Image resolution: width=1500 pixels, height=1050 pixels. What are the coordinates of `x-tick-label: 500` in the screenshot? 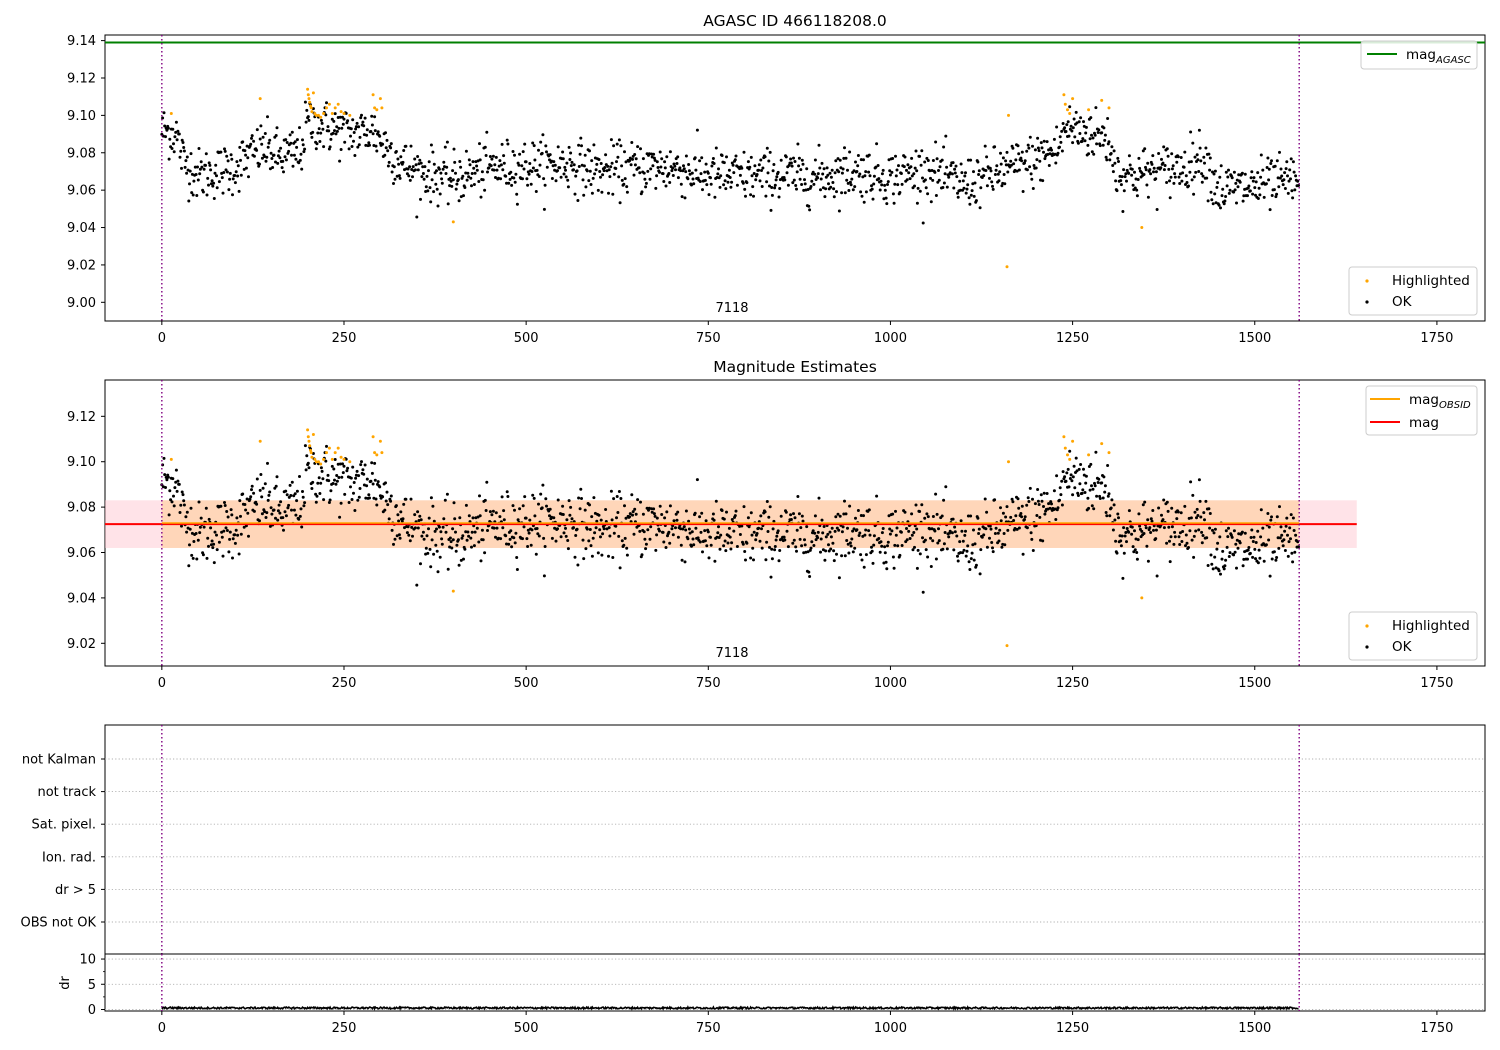 It's located at (526, 1028).